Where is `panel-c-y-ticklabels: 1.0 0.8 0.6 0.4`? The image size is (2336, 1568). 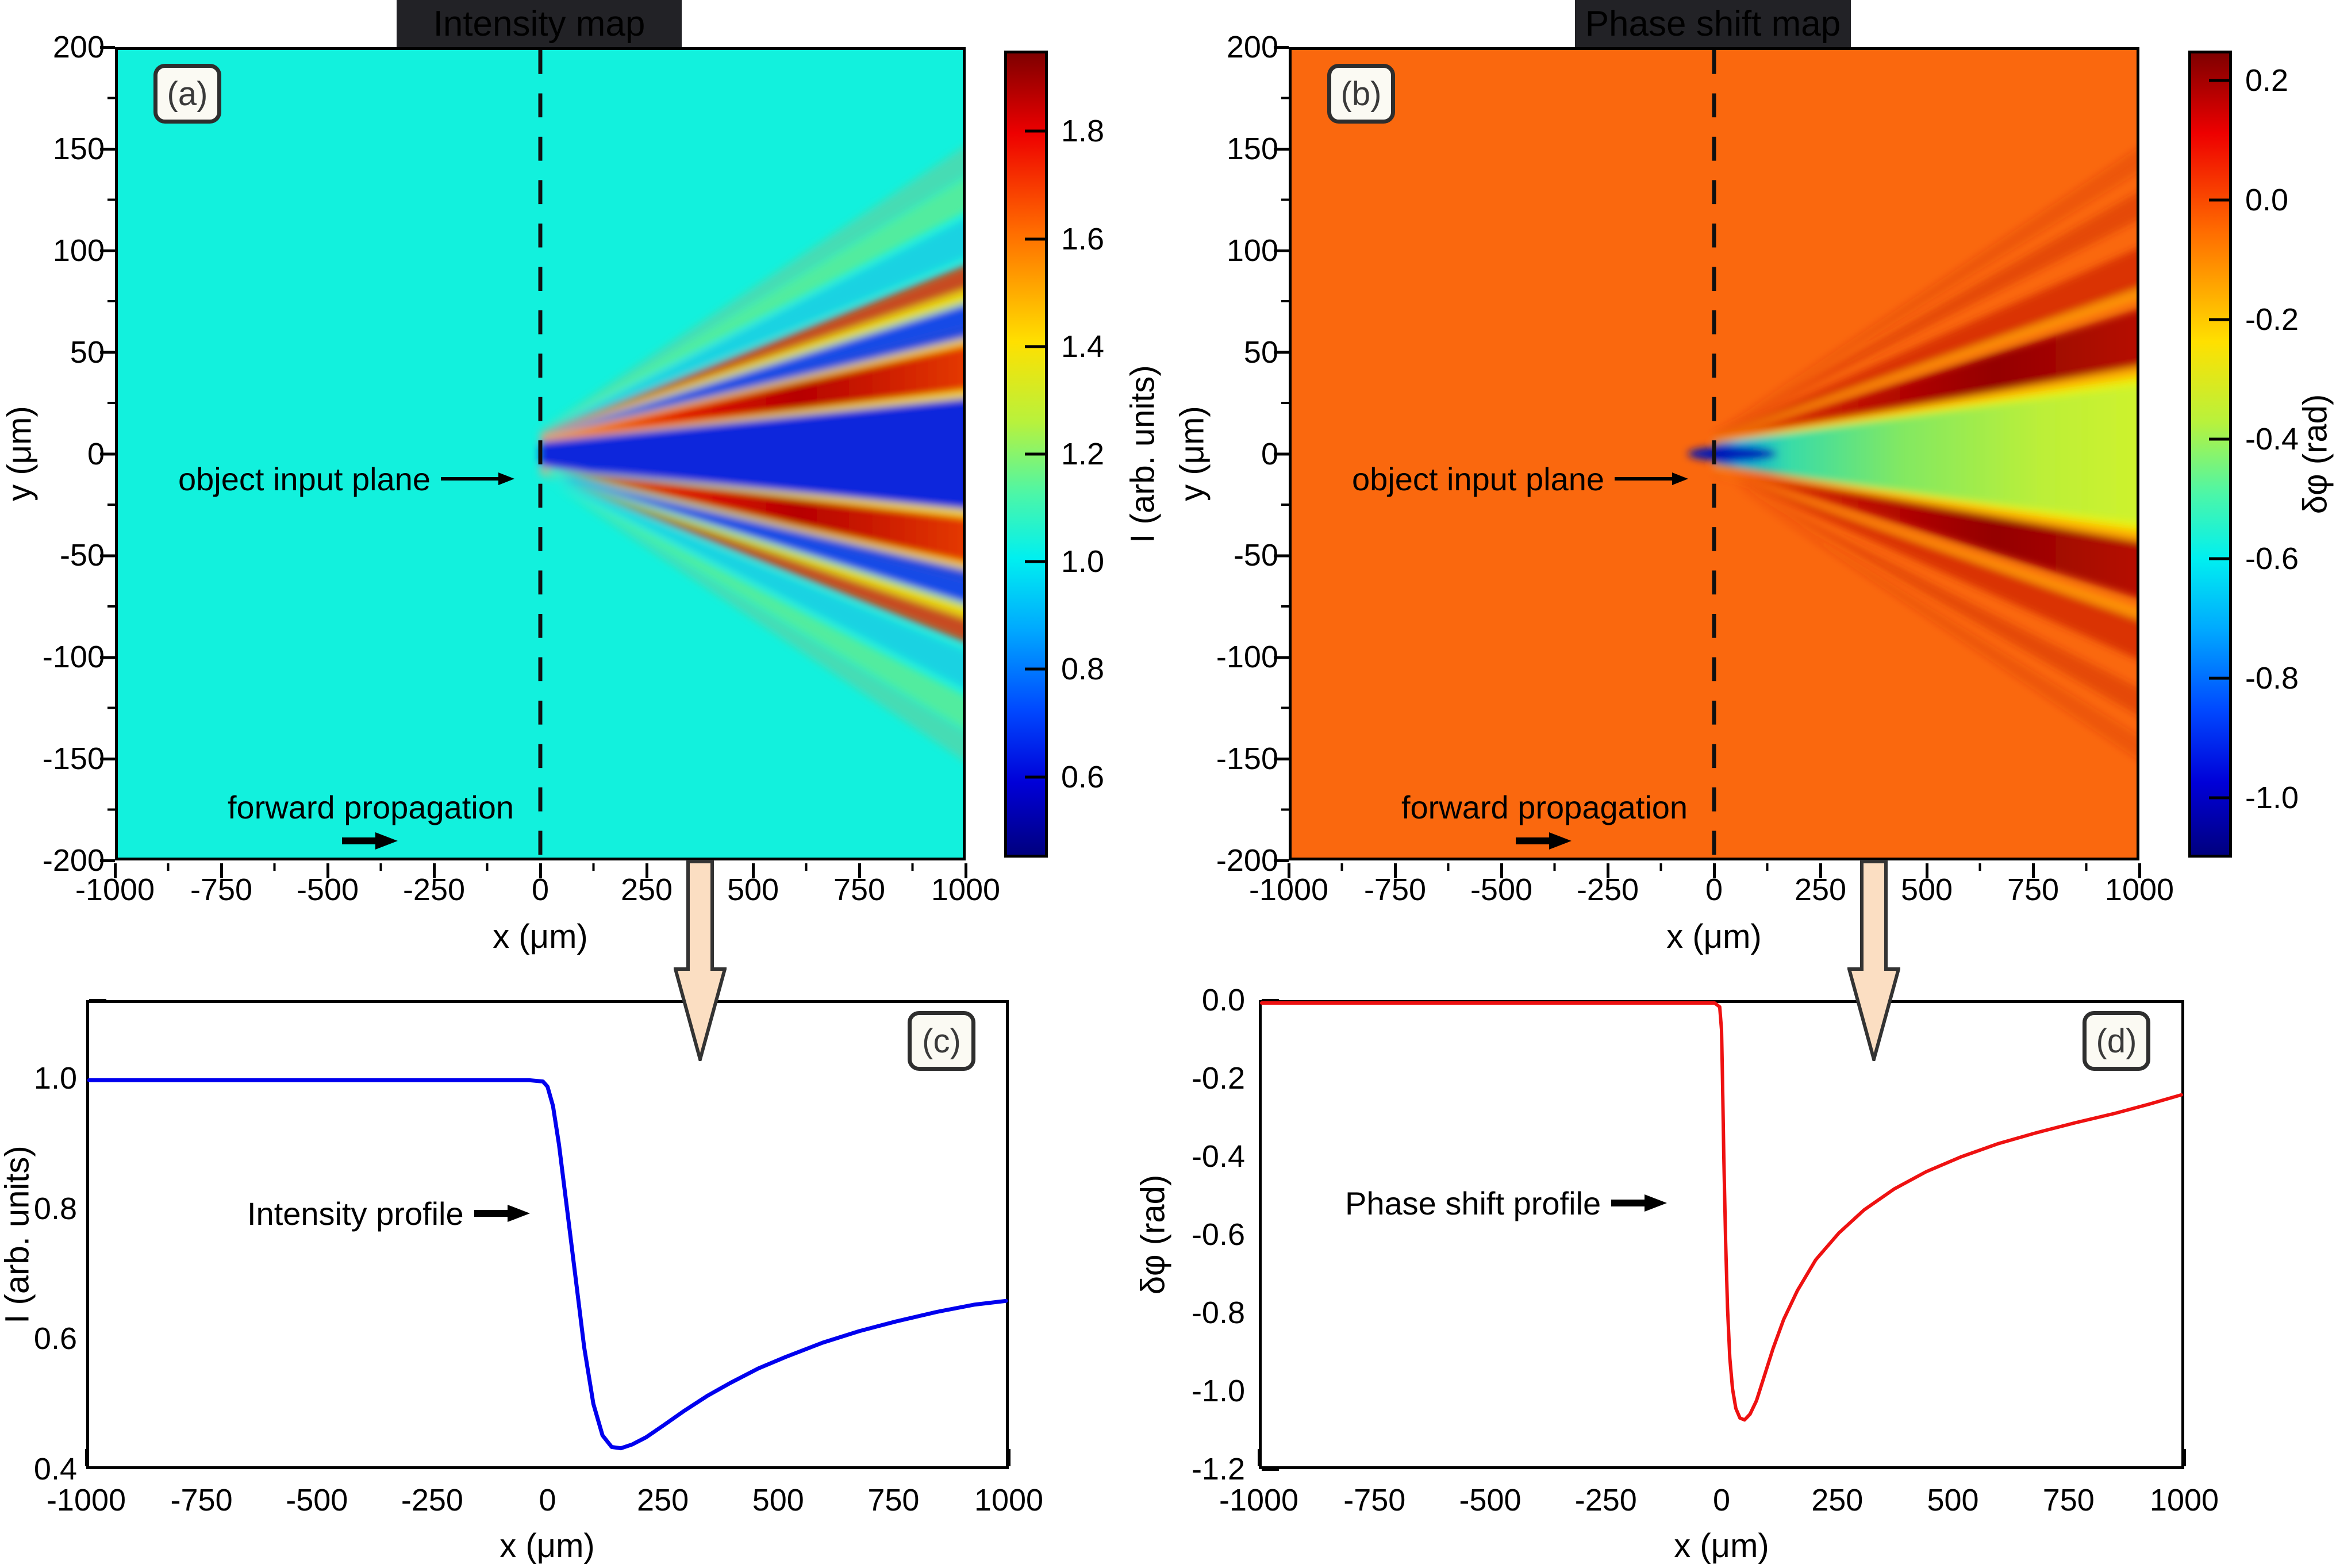 panel-c-y-ticklabels: 1.0 0.8 0.6 0.4 is located at coordinates (55, 1274).